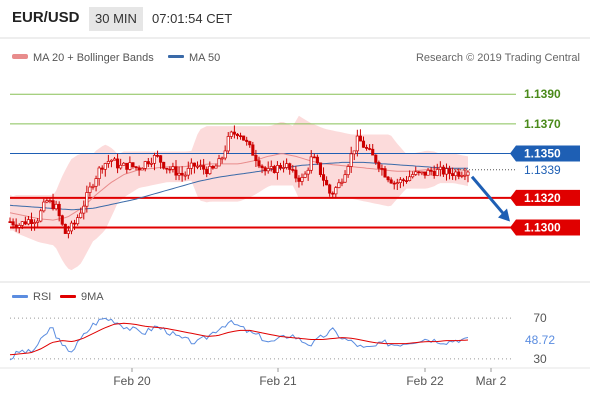  Describe the element at coordinates (132, 381) in the screenshot. I see `x-tick-label-feb20: Feb 20` at that location.